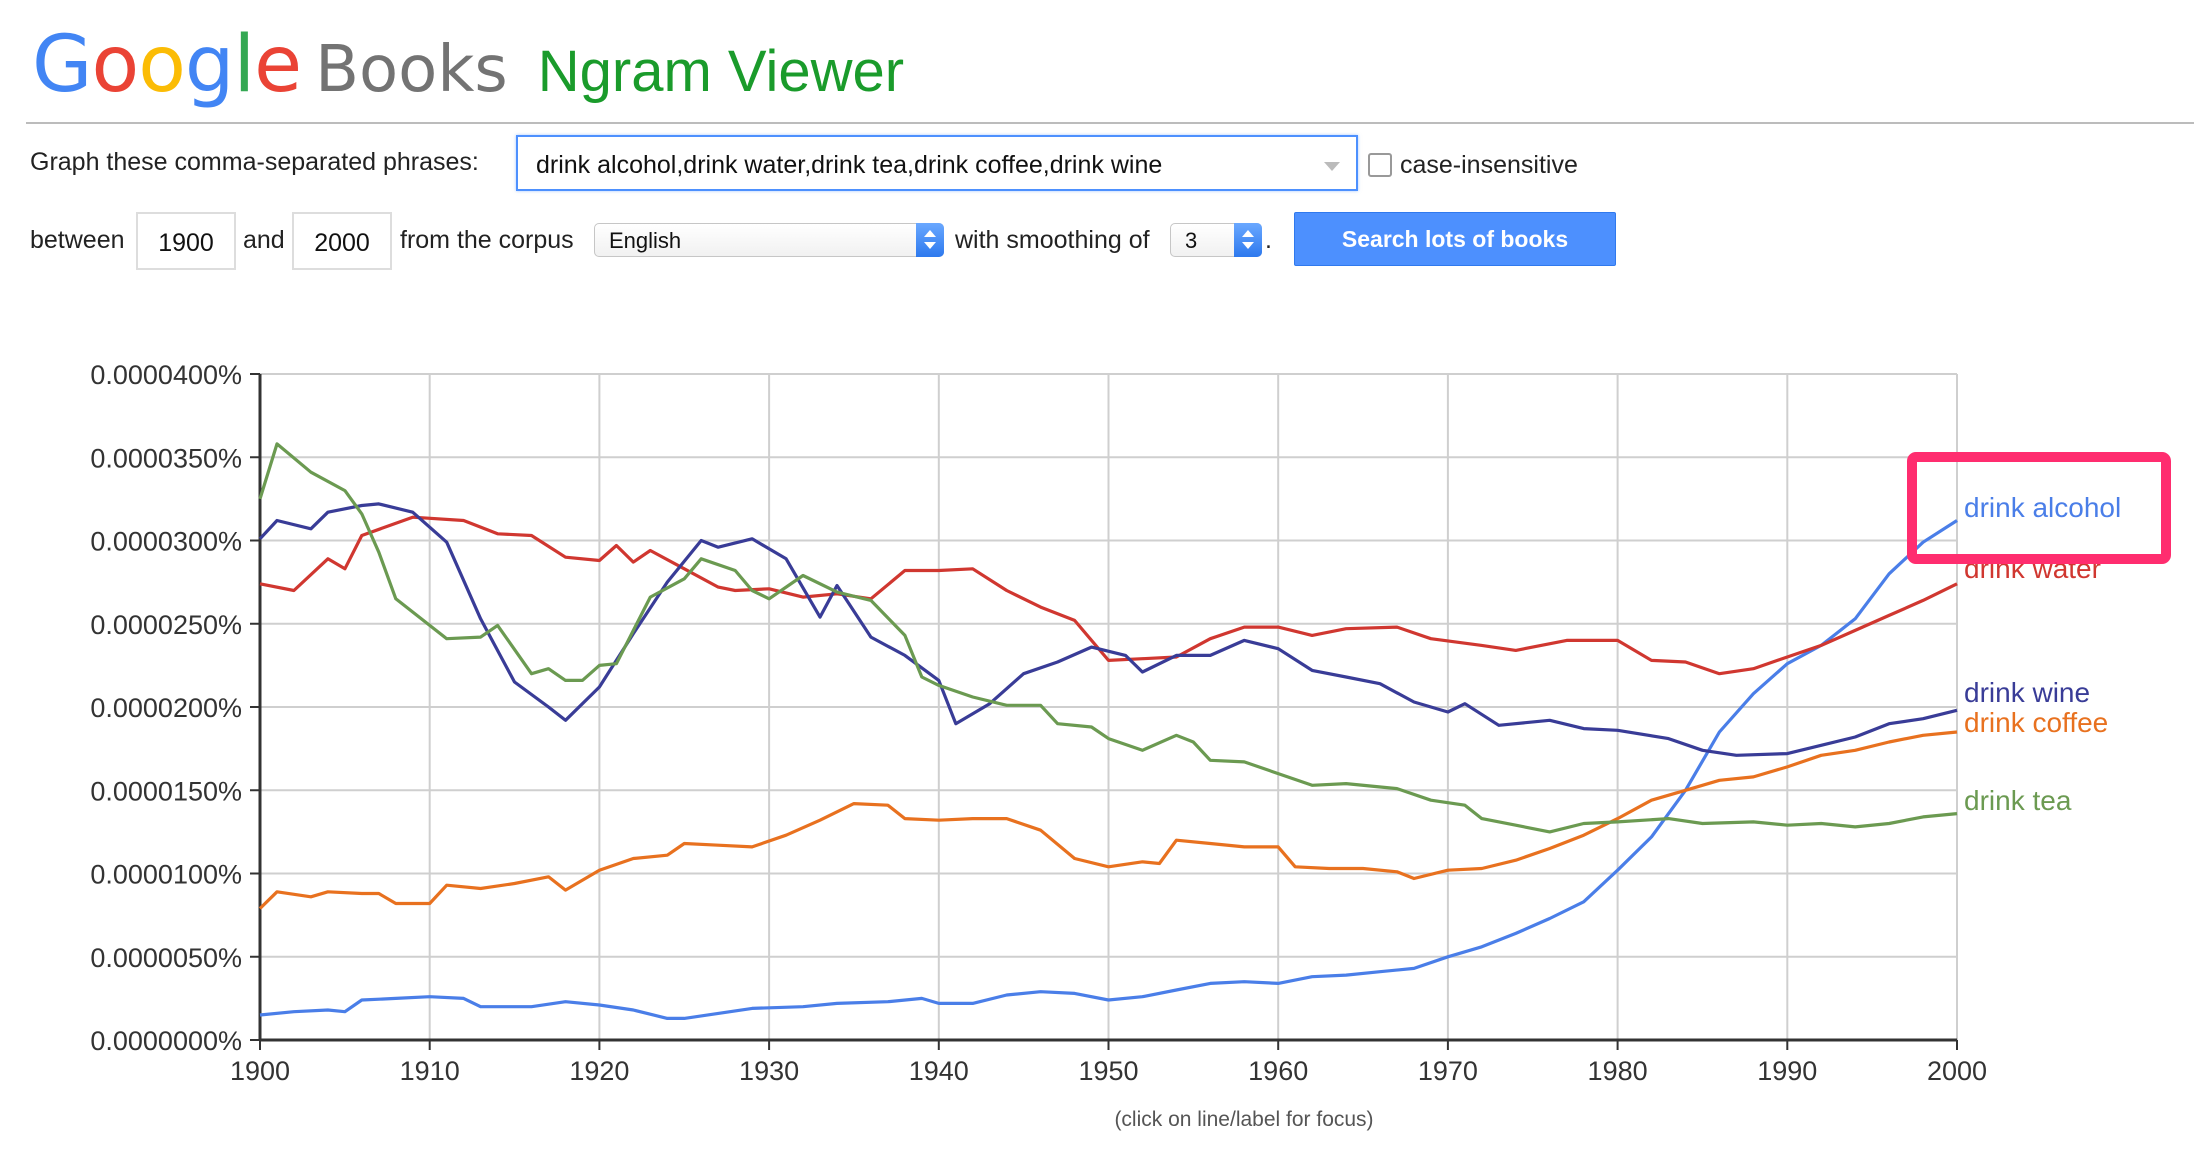  What do you see at coordinates (1052, 240) in the screenshot?
I see `smoothing-label: with smoothing of` at bounding box center [1052, 240].